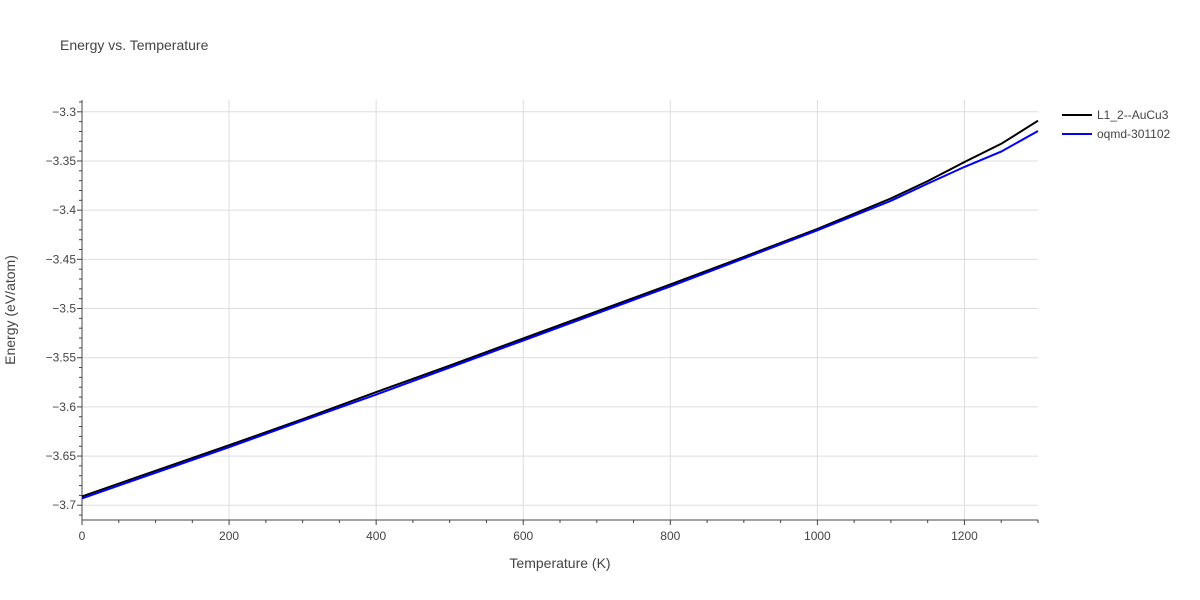  Describe the element at coordinates (61, 456) in the screenshot. I see `y-tick-label: −3.65` at that location.